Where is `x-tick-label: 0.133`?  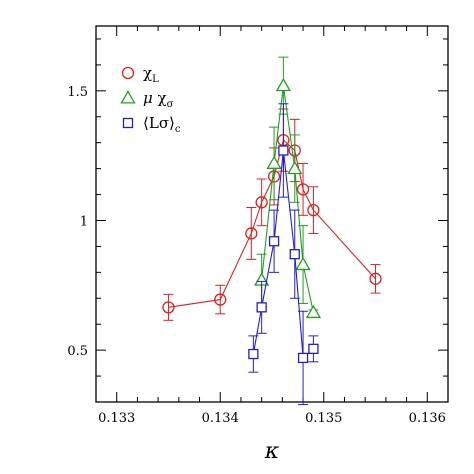 x-tick-label: 0.133 is located at coordinates (116, 418).